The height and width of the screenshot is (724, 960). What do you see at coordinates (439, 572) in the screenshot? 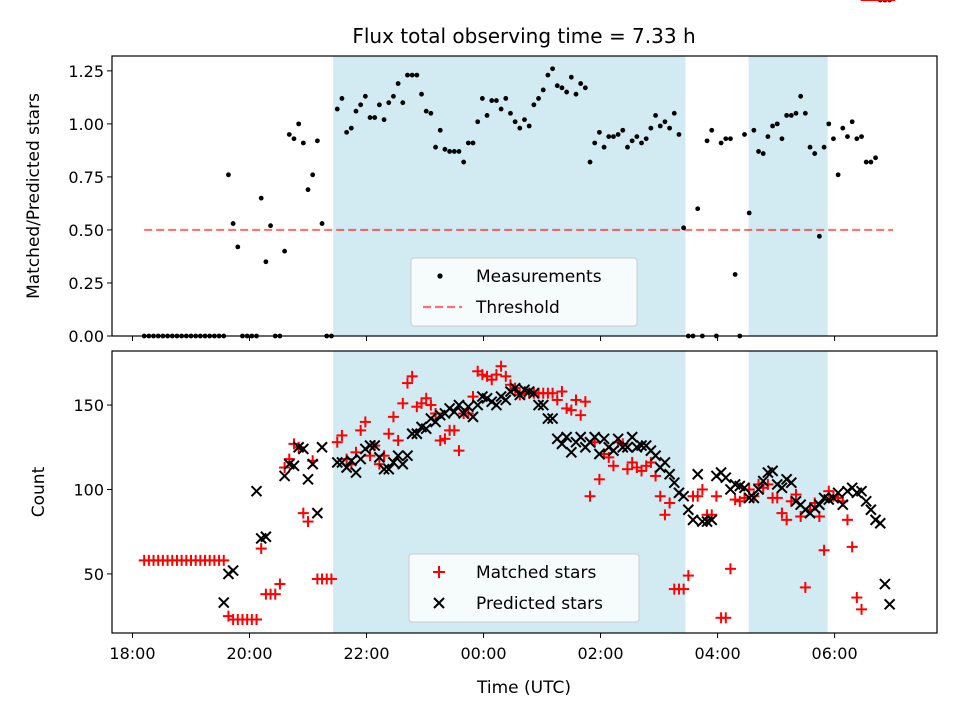
I see `matched-legend-marker` at bounding box center [439, 572].